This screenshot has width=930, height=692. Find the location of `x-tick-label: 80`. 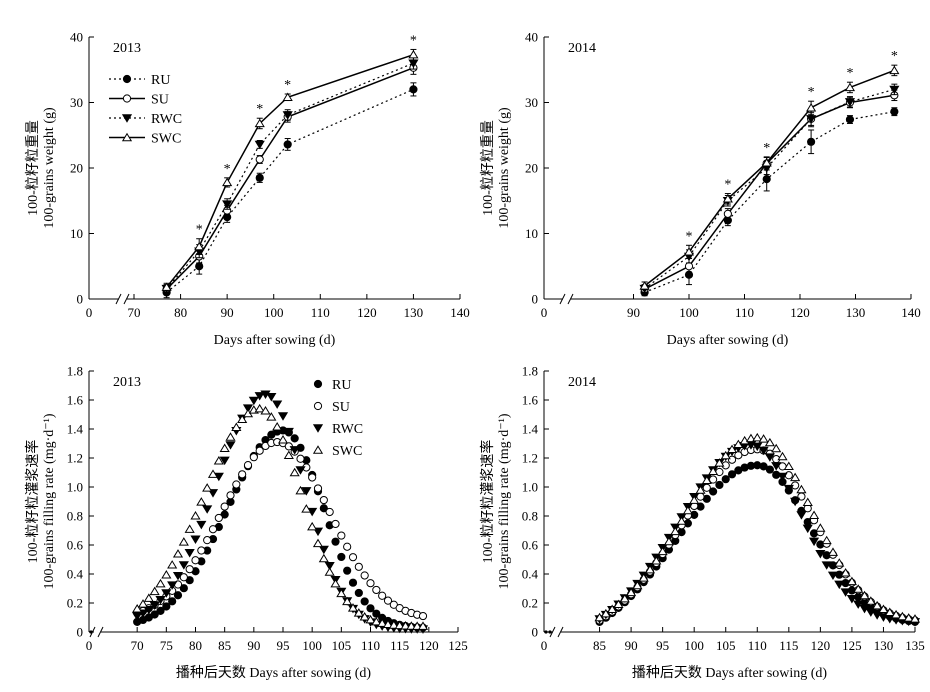

x-tick-label: 80 is located at coordinates (195, 645).